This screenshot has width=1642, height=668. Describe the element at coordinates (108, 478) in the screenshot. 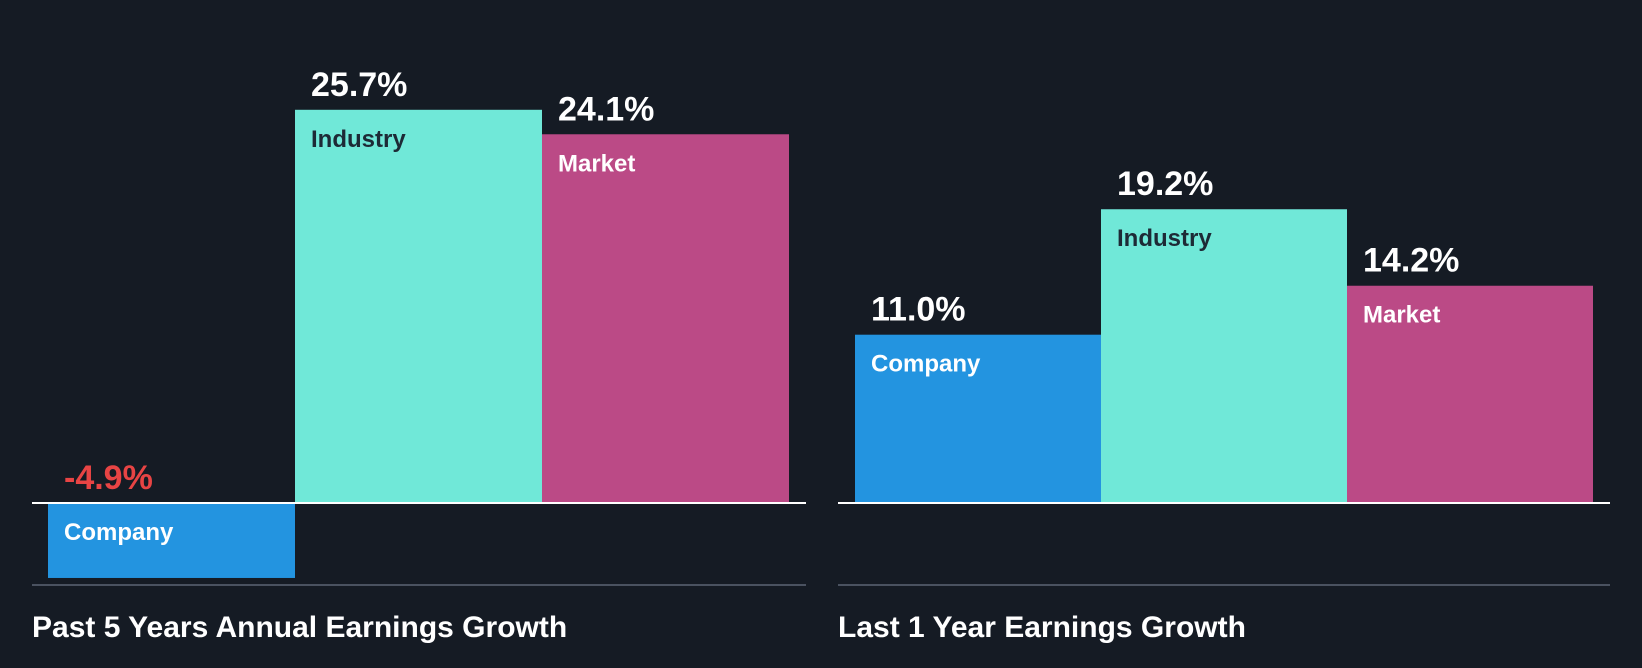

I see `value-label-company: -4.9%` at that location.